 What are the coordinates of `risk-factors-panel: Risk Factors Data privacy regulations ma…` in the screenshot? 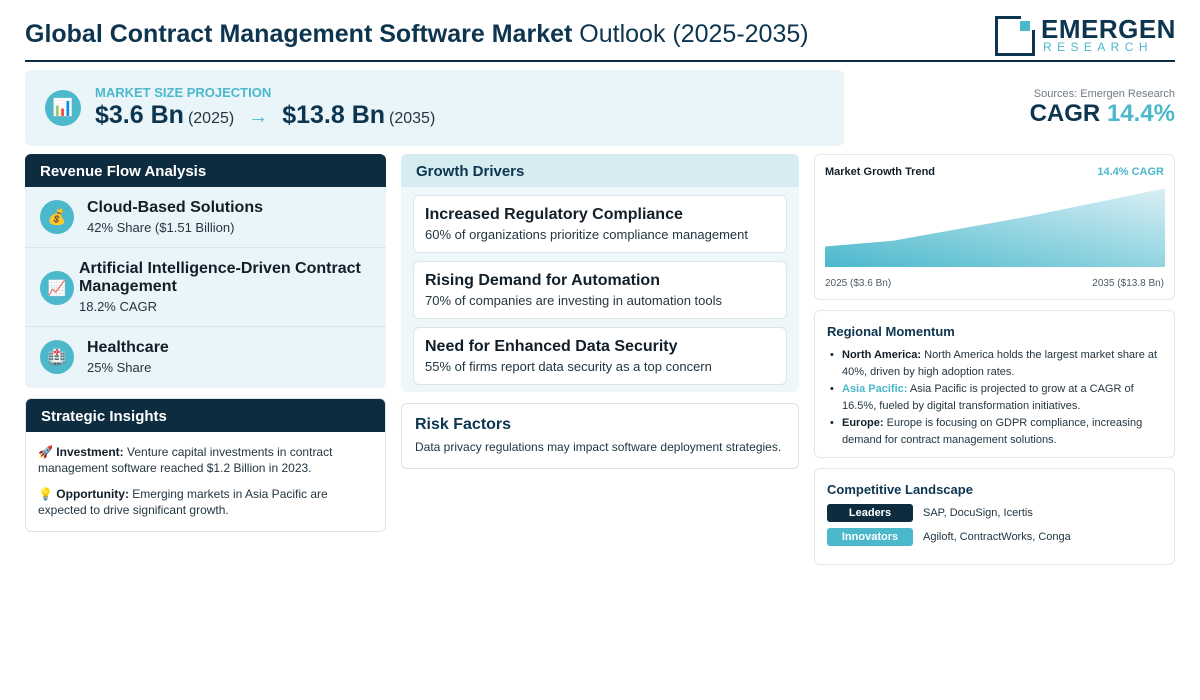 It's located at (600, 436).